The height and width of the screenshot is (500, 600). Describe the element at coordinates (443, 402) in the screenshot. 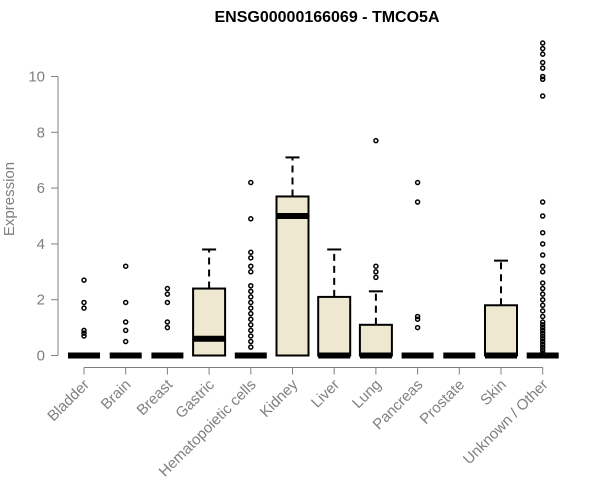

I see `x-tick-label: Prostate` at that location.